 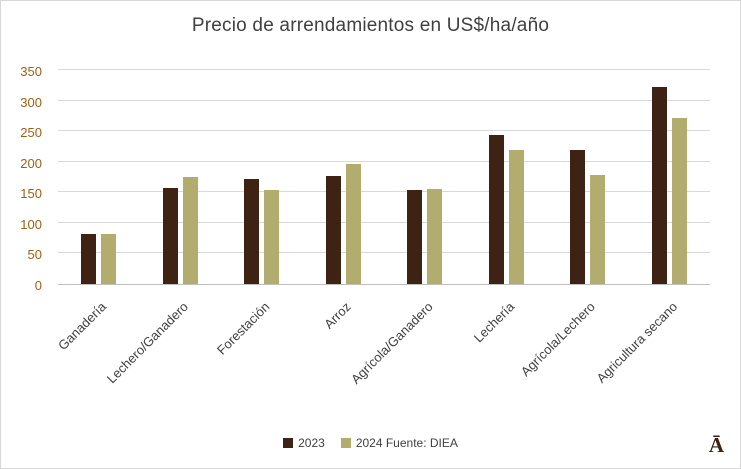 What do you see at coordinates (31, 224) in the screenshot?
I see `y-axis-tick-label: 100` at bounding box center [31, 224].